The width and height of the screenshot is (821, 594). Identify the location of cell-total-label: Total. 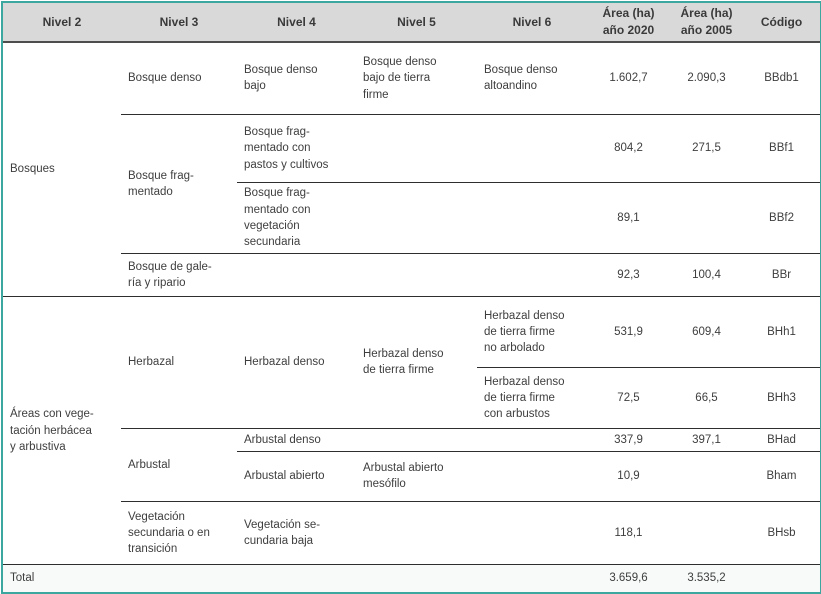
(295, 578).